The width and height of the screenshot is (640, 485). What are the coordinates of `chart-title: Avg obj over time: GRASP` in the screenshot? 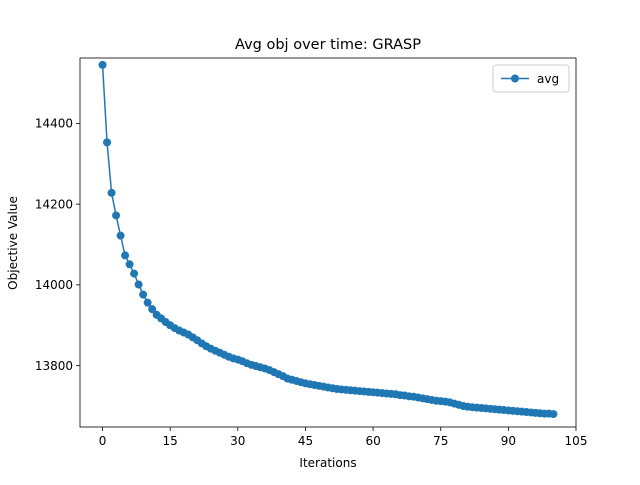 It's located at (328, 45).